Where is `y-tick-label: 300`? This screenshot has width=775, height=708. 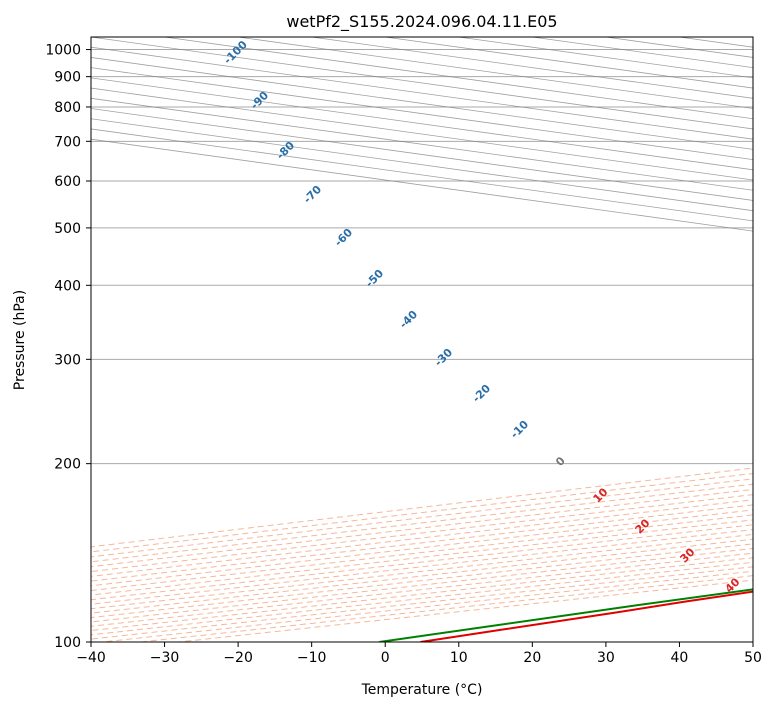
y-tick-label: 300 is located at coordinates (67, 360).